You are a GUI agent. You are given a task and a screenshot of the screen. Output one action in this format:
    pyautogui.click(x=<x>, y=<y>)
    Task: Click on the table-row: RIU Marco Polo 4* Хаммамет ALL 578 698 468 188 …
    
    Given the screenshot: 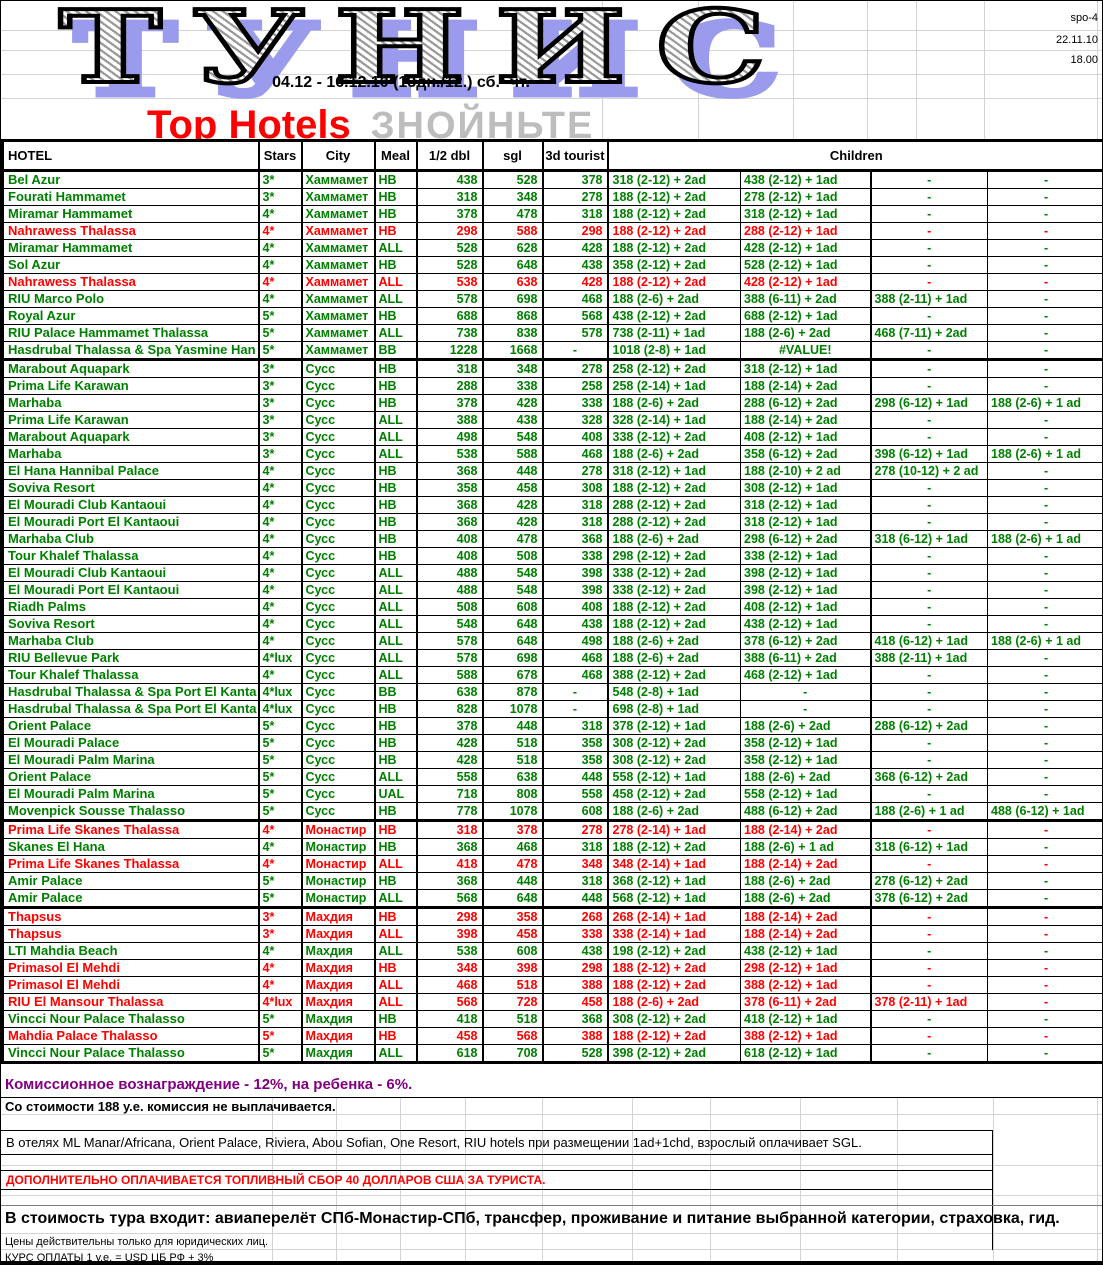 What is the action you would take?
    pyautogui.click(x=552, y=299)
    